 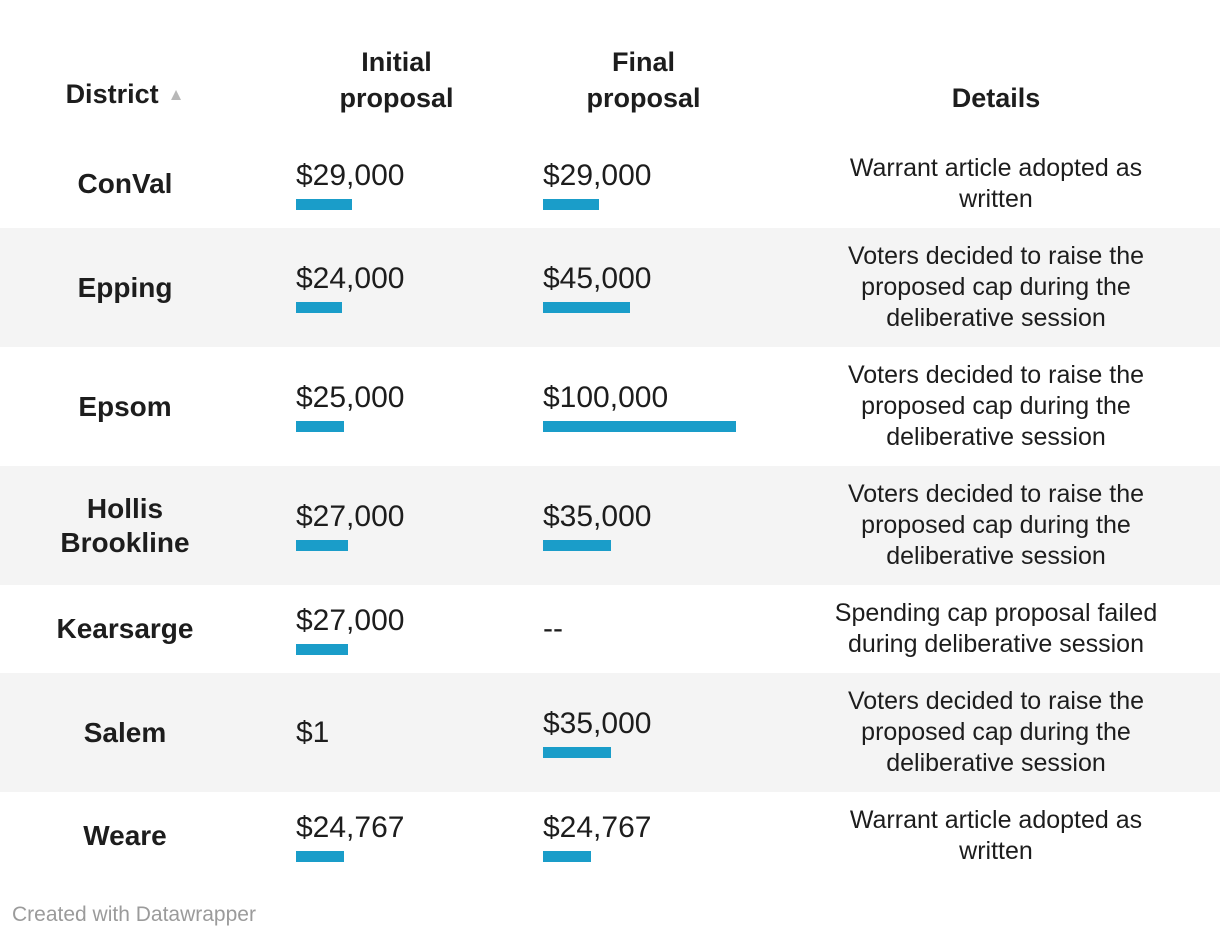 What do you see at coordinates (125, 70) in the screenshot?
I see `column-header-district: District ▲` at bounding box center [125, 70].